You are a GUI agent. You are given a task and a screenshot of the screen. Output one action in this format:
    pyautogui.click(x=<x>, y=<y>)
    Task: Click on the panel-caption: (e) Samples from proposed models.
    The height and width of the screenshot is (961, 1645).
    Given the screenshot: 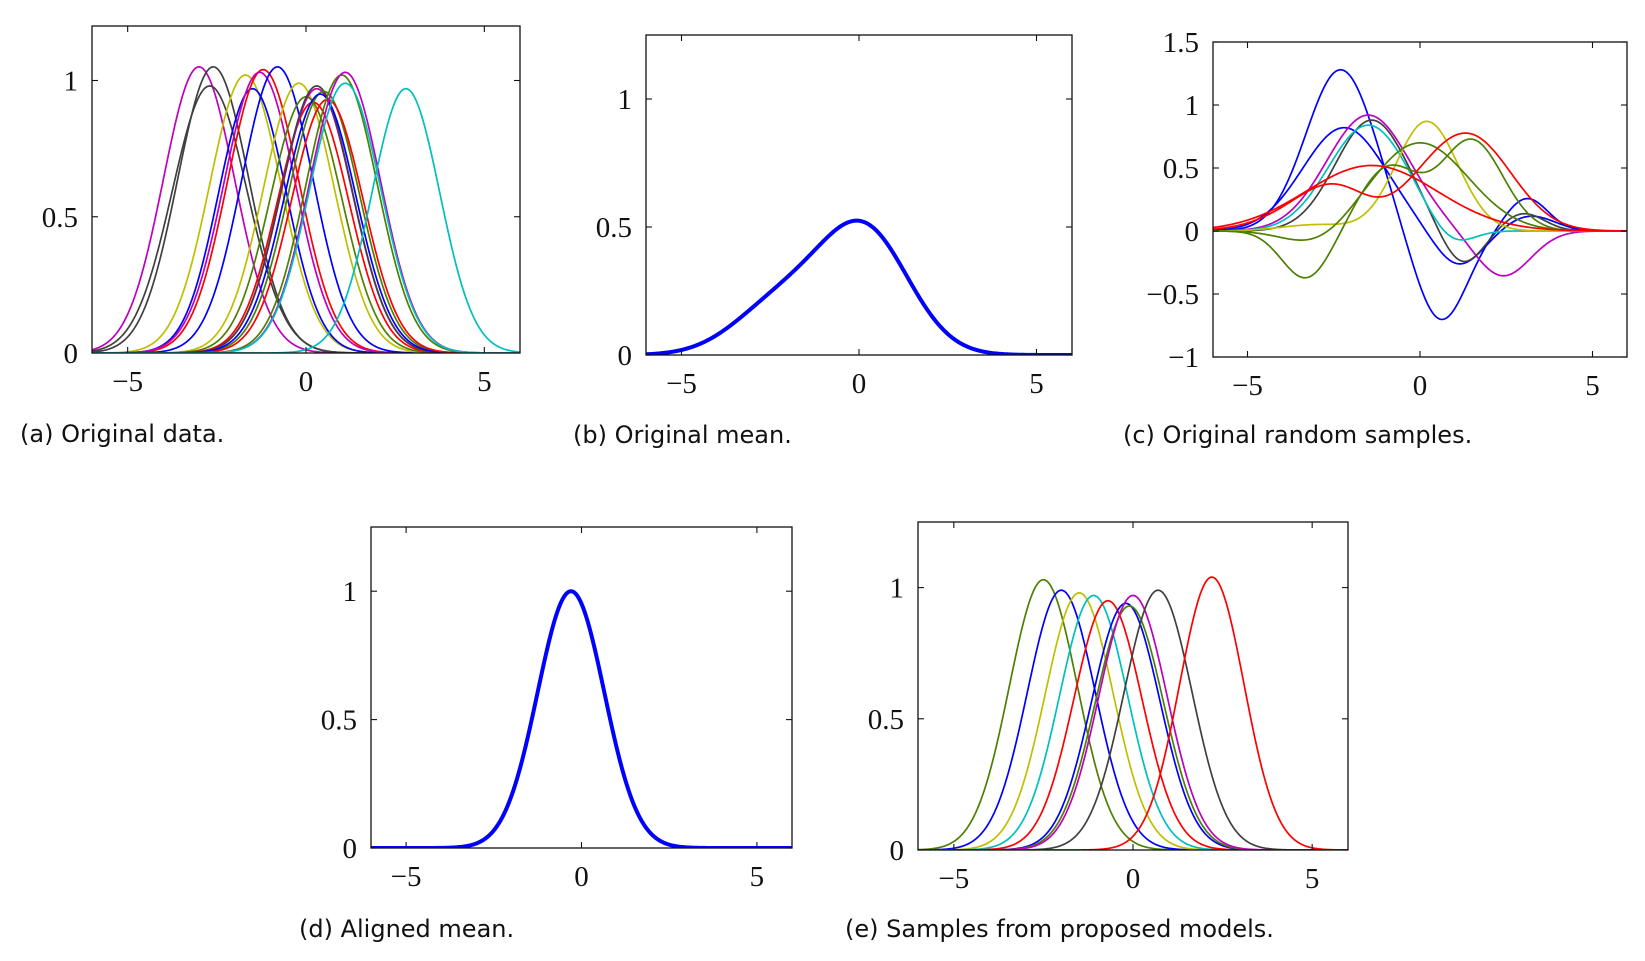 What is the action you would take?
    pyautogui.click(x=1059, y=929)
    